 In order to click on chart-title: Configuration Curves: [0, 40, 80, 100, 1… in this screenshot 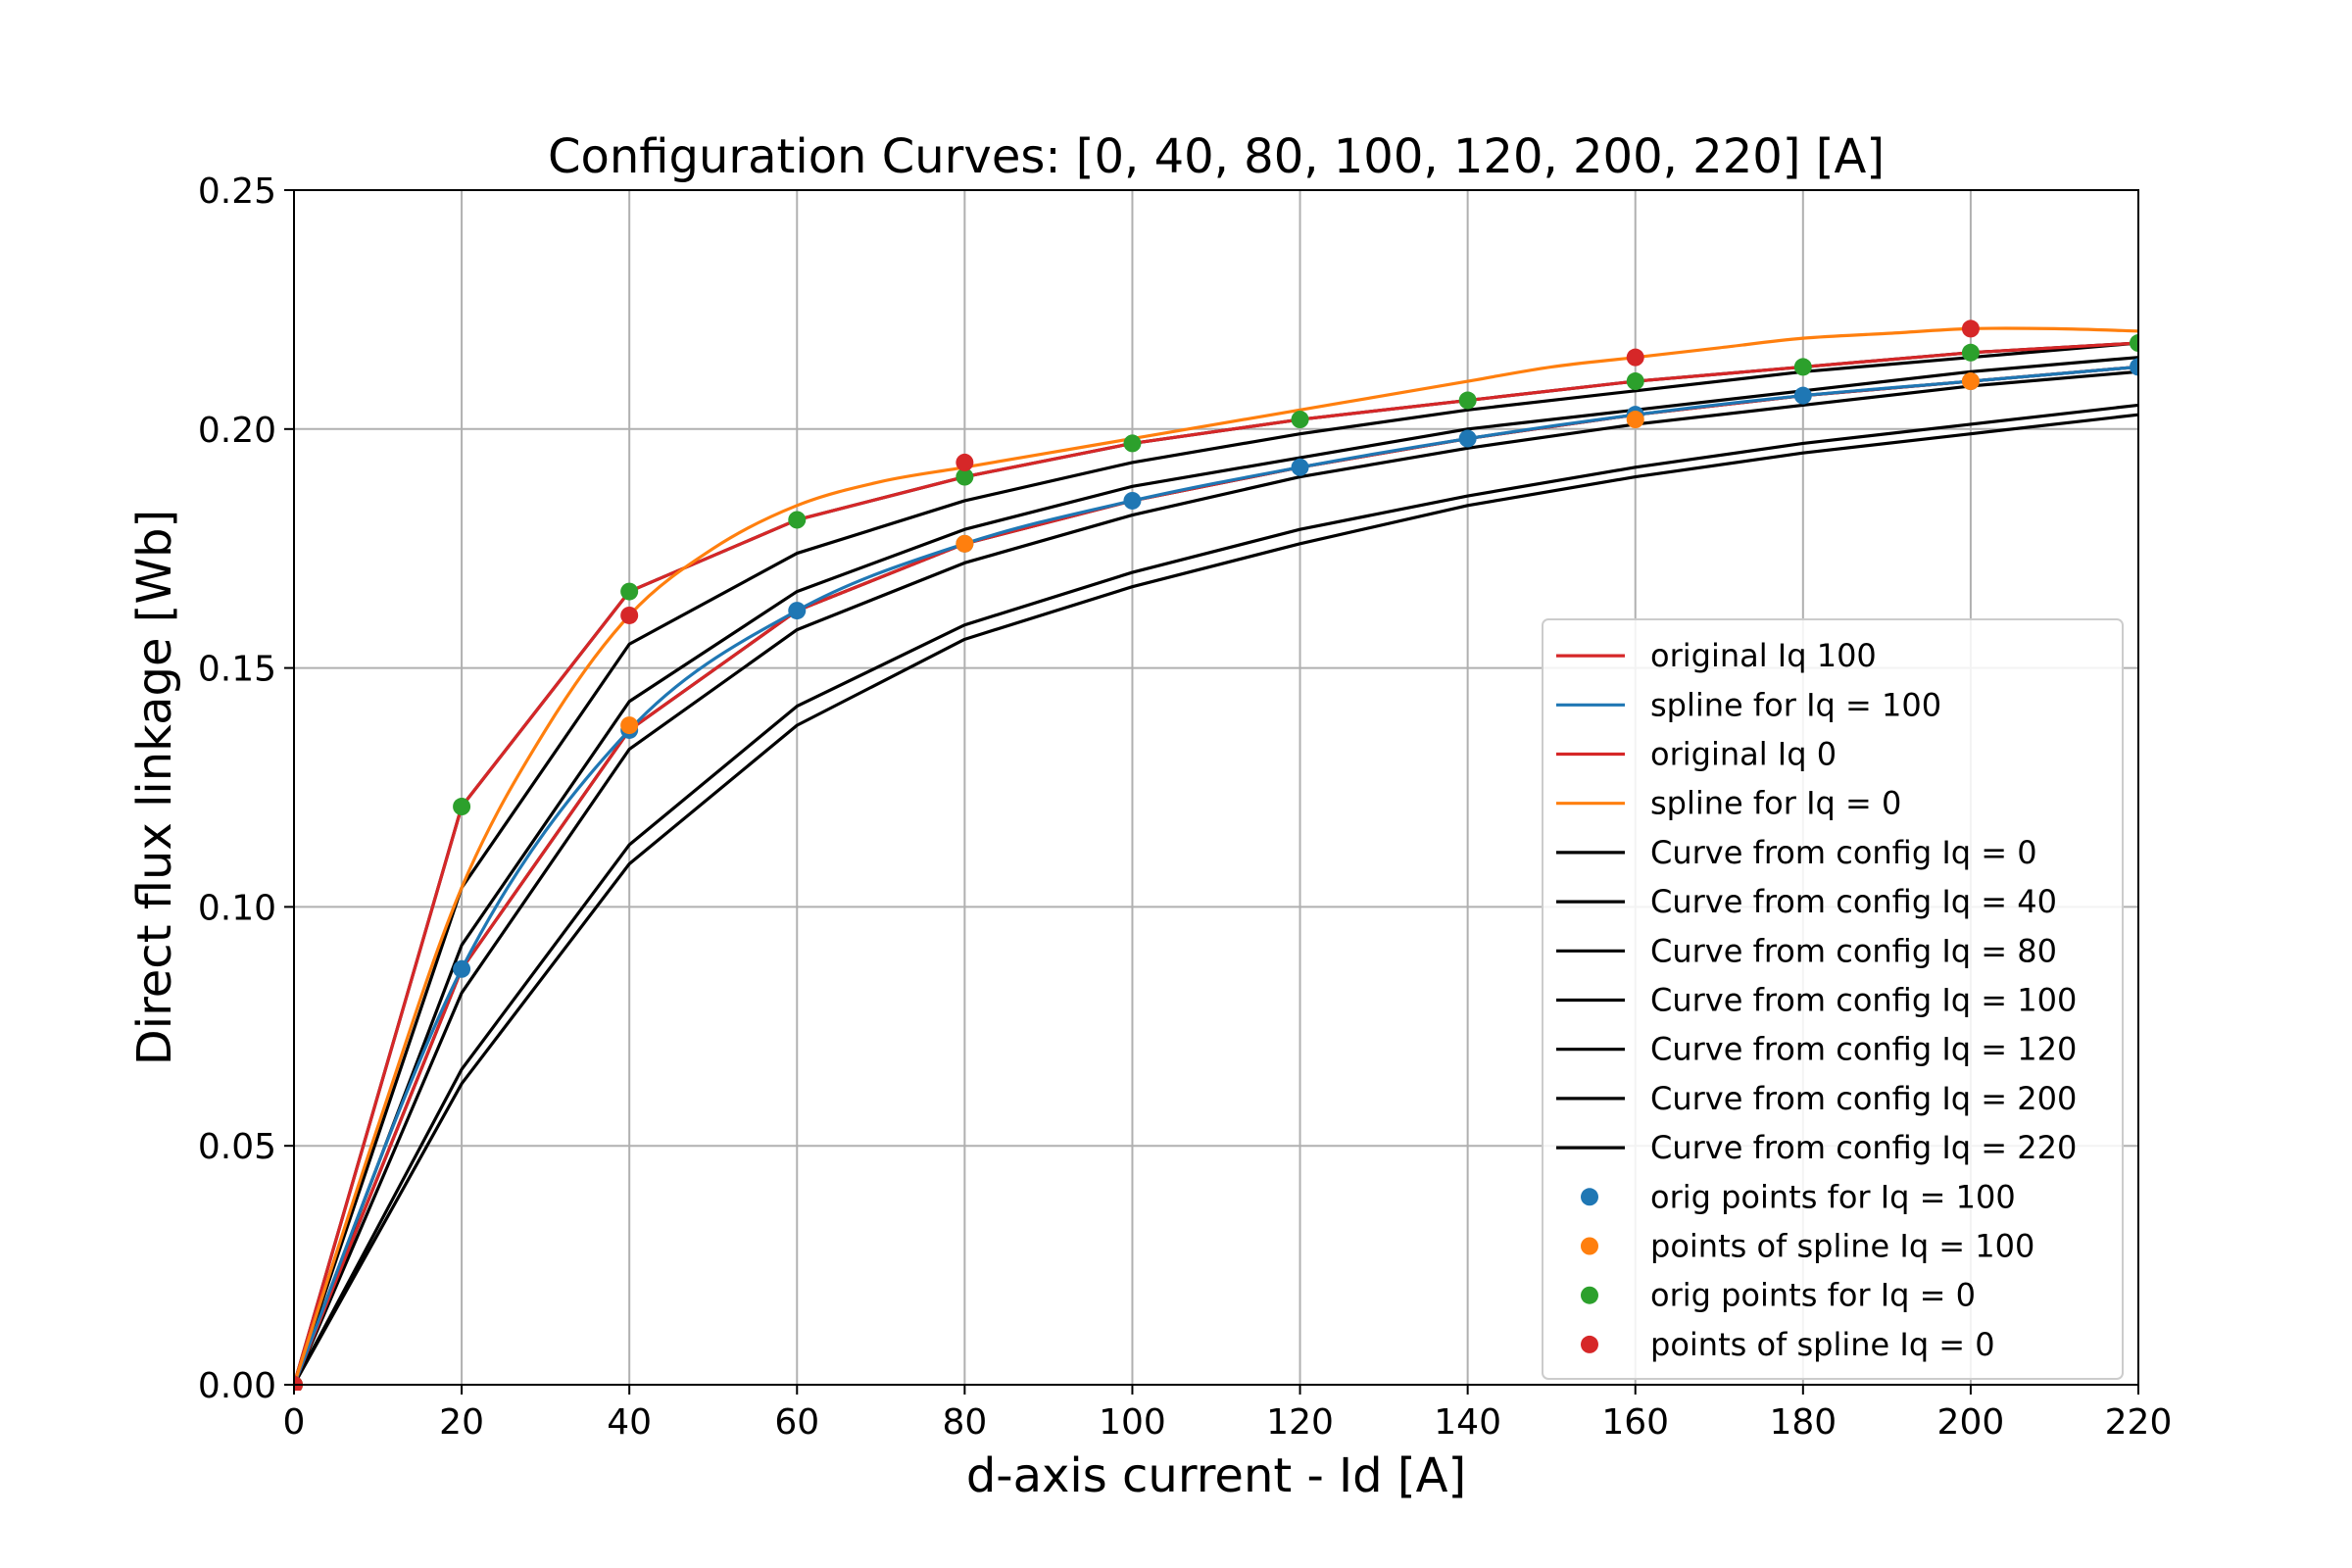, I will do `click(1216, 156)`.